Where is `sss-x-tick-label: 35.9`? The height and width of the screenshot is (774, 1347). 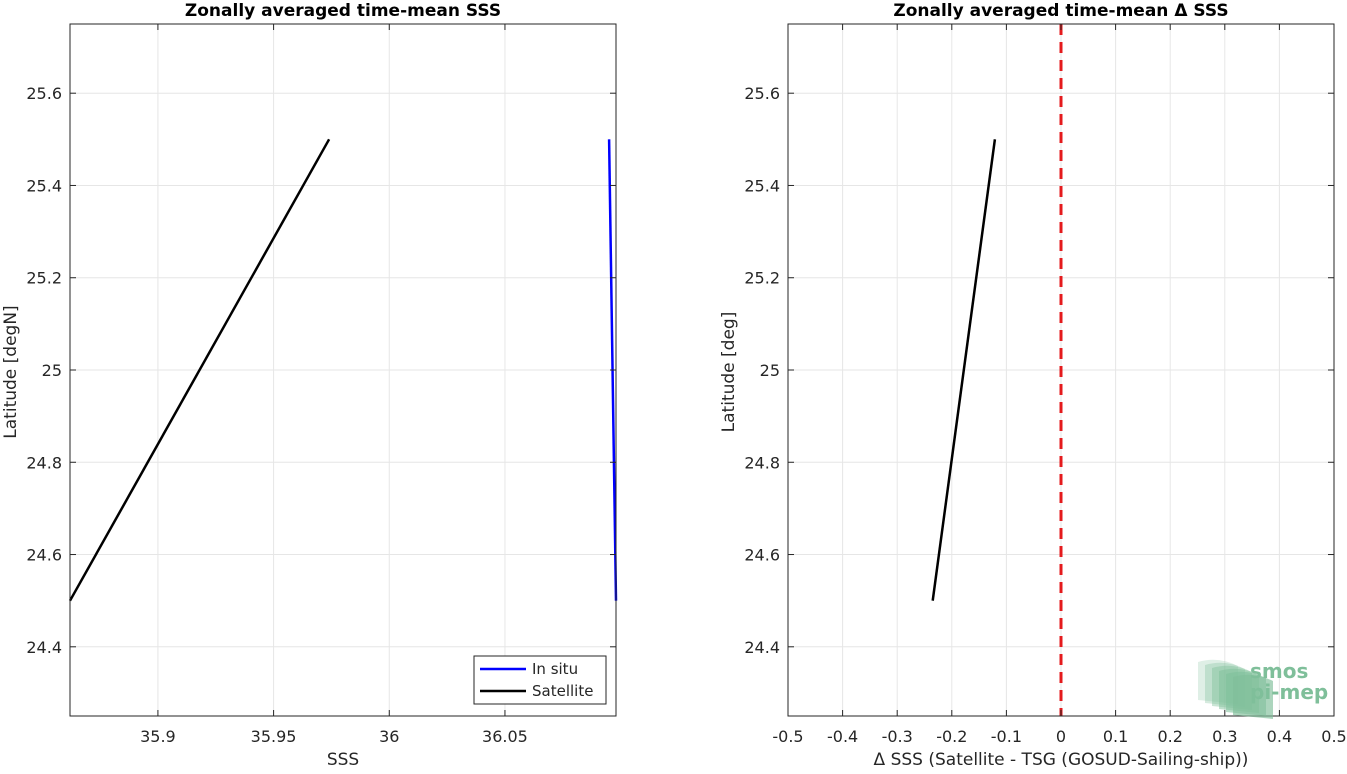
sss-x-tick-label: 35.9 is located at coordinates (158, 736).